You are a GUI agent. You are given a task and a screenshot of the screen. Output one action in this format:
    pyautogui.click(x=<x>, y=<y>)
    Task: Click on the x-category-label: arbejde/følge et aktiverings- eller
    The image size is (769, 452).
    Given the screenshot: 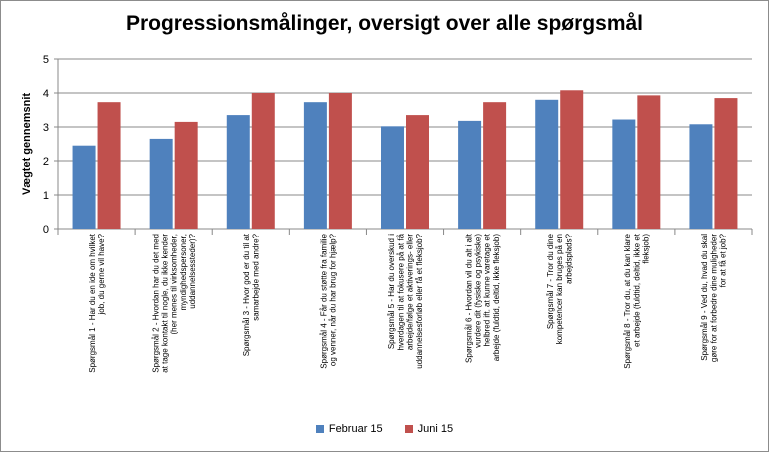 What is the action you would take?
    pyautogui.click(x=410, y=292)
    